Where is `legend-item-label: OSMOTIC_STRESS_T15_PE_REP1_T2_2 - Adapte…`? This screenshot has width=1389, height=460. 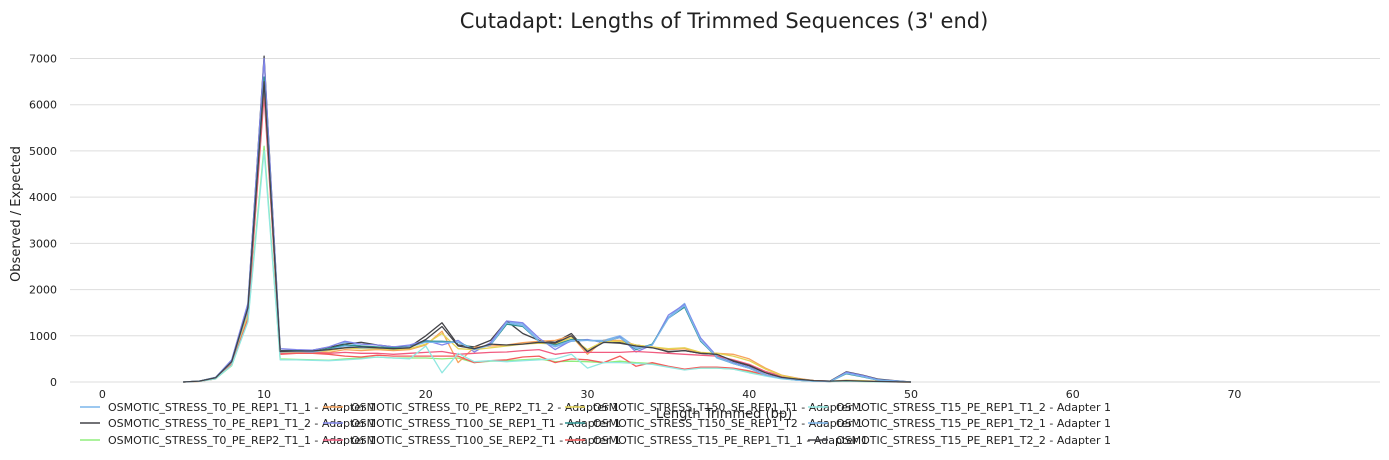
legend-item-label: OSMOTIC_STRESS_T15_PE_REP1_T2_2 - Adapte… is located at coordinates (973, 440).